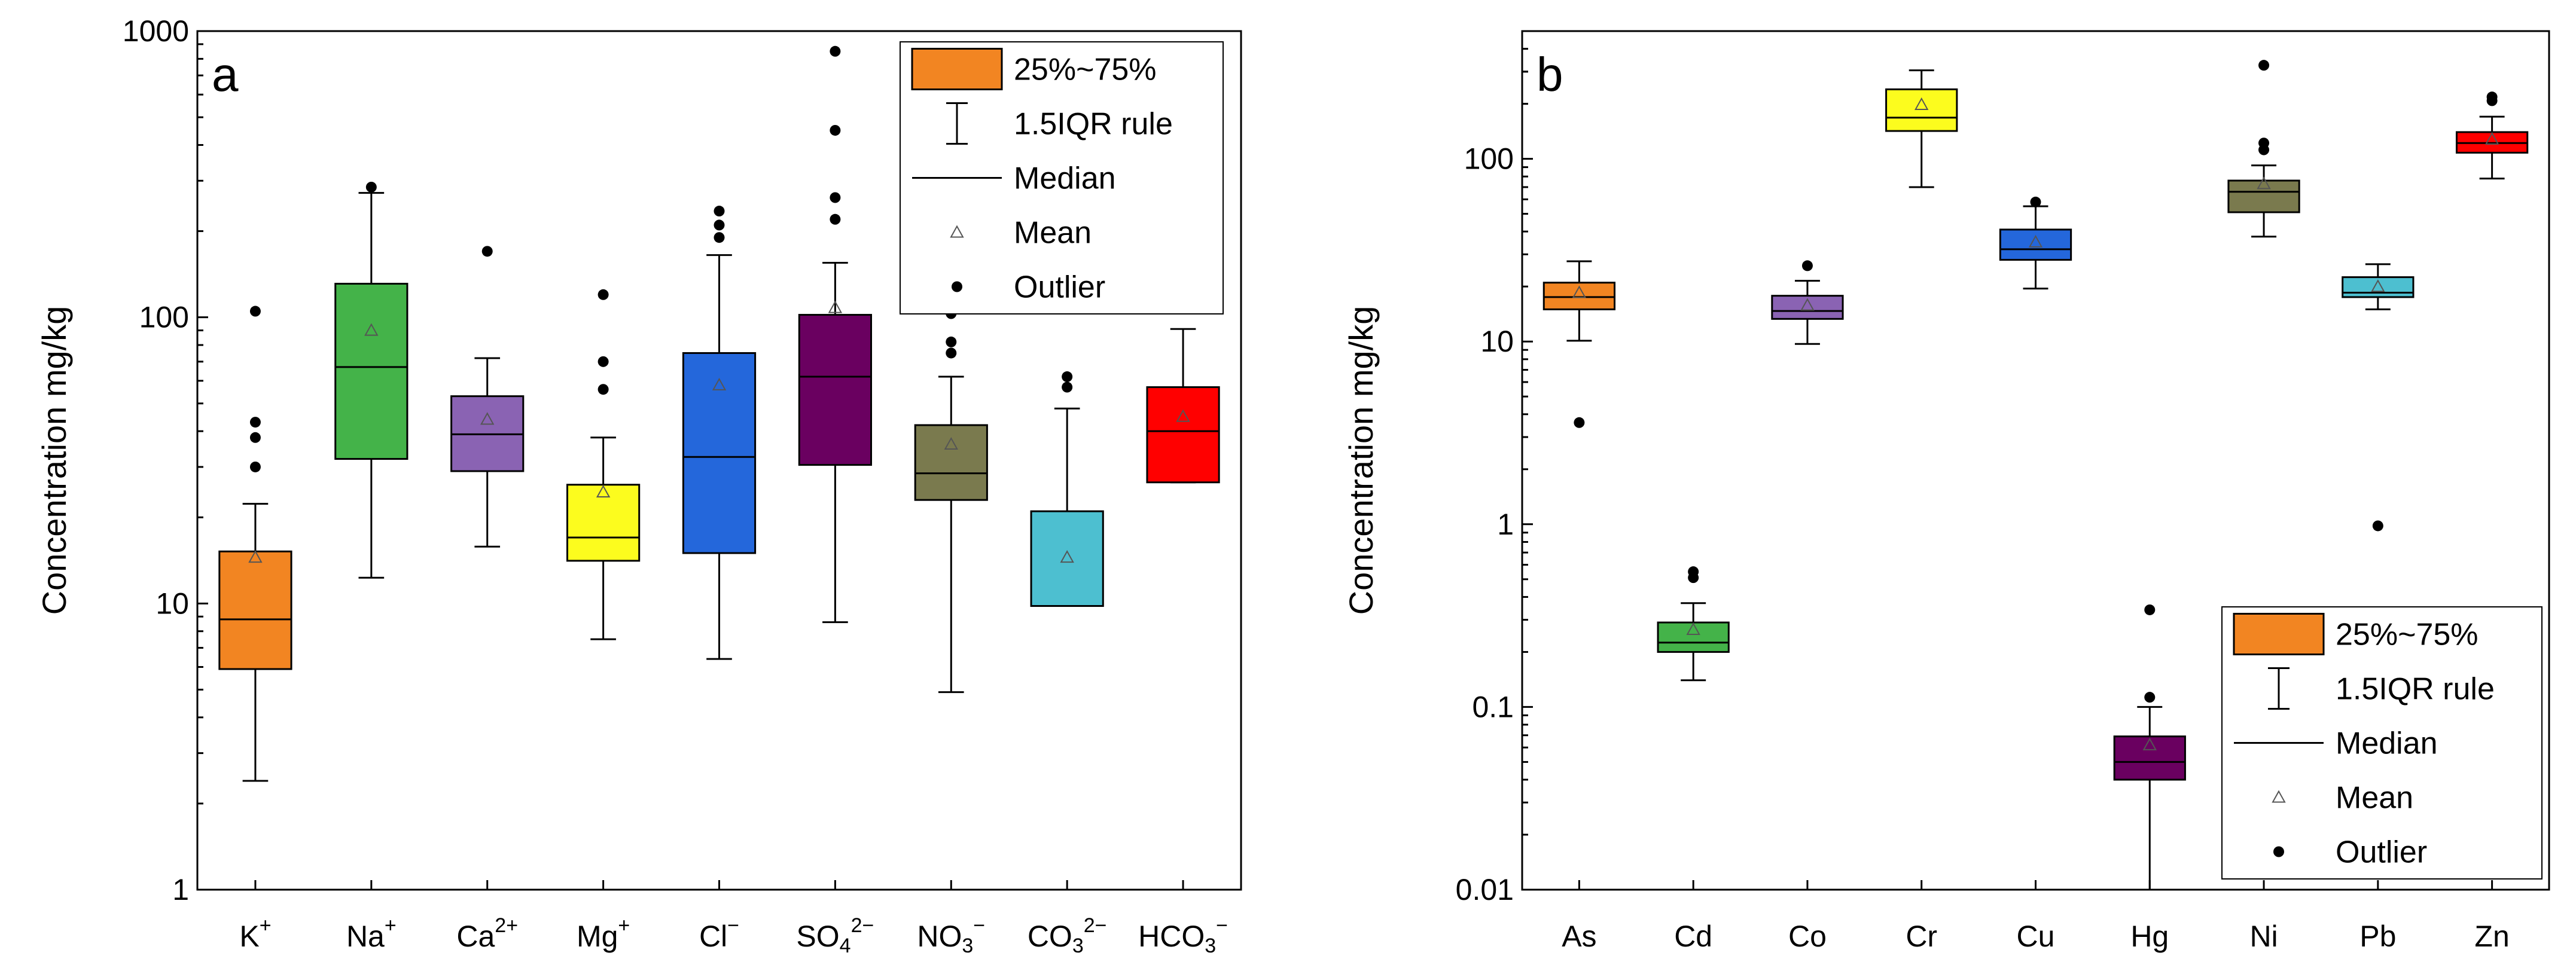 The image size is (2576, 968). What do you see at coordinates (2377, 936) in the screenshot?
I see `category-label: Pb` at bounding box center [2377, 936].